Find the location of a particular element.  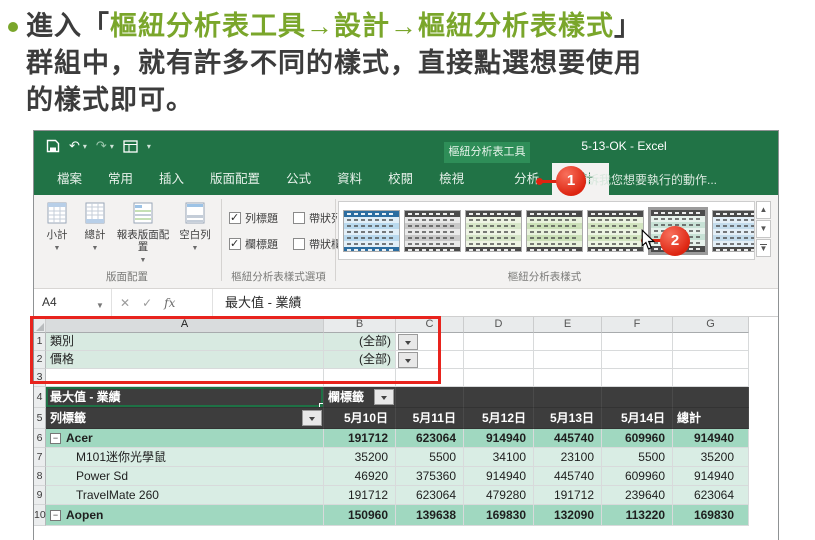

gallery-more-button: ▼ is located at coordinates (763, 248).